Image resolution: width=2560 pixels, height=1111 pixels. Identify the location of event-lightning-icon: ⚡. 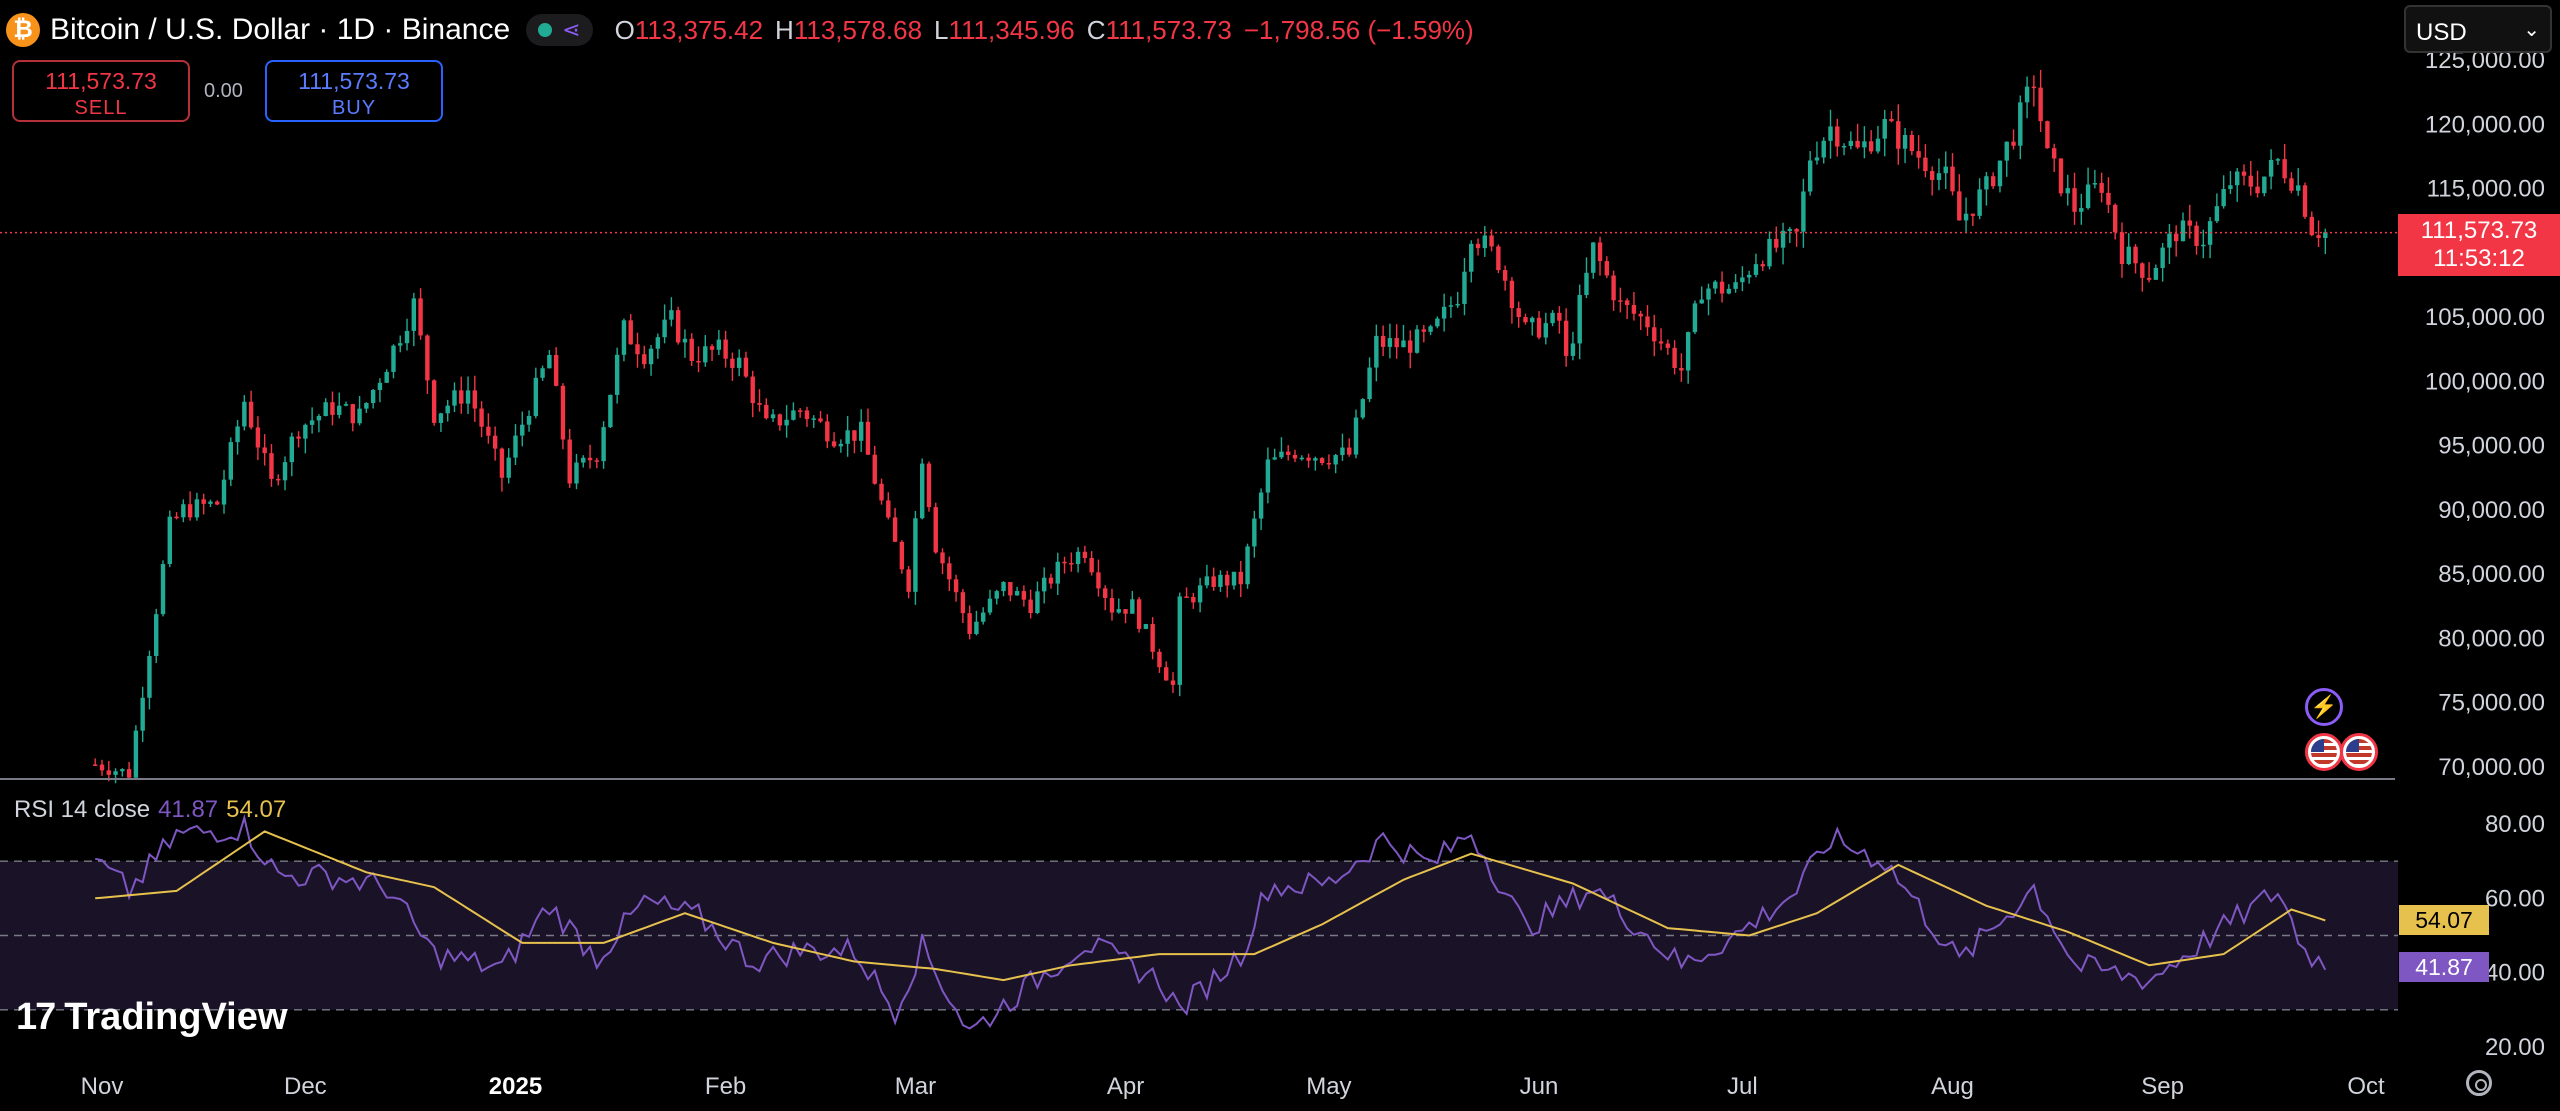
(2324, 707).